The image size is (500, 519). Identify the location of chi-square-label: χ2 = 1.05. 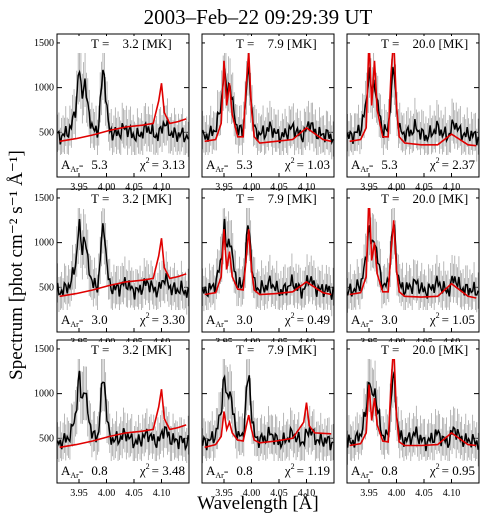
(452, 319).